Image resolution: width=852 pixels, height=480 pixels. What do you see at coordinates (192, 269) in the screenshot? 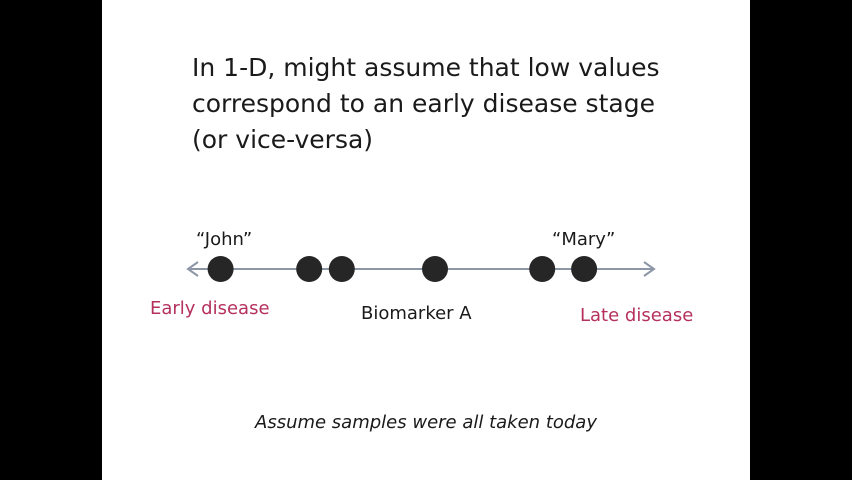
I see `arrow-left-icon` at bounding box center [192, 269].